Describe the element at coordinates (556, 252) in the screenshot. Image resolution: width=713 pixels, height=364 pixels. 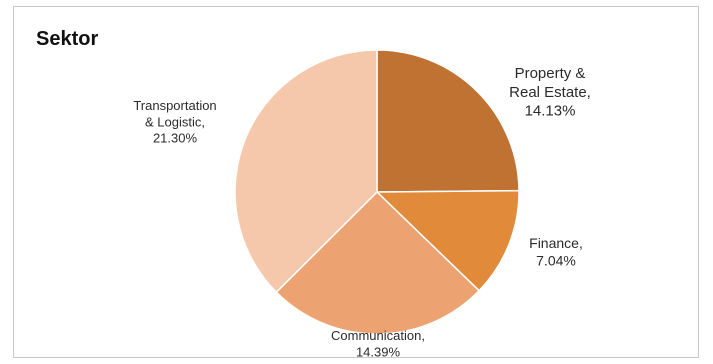
I see `slice-label-finance: Finance, 7.04%` at that location.